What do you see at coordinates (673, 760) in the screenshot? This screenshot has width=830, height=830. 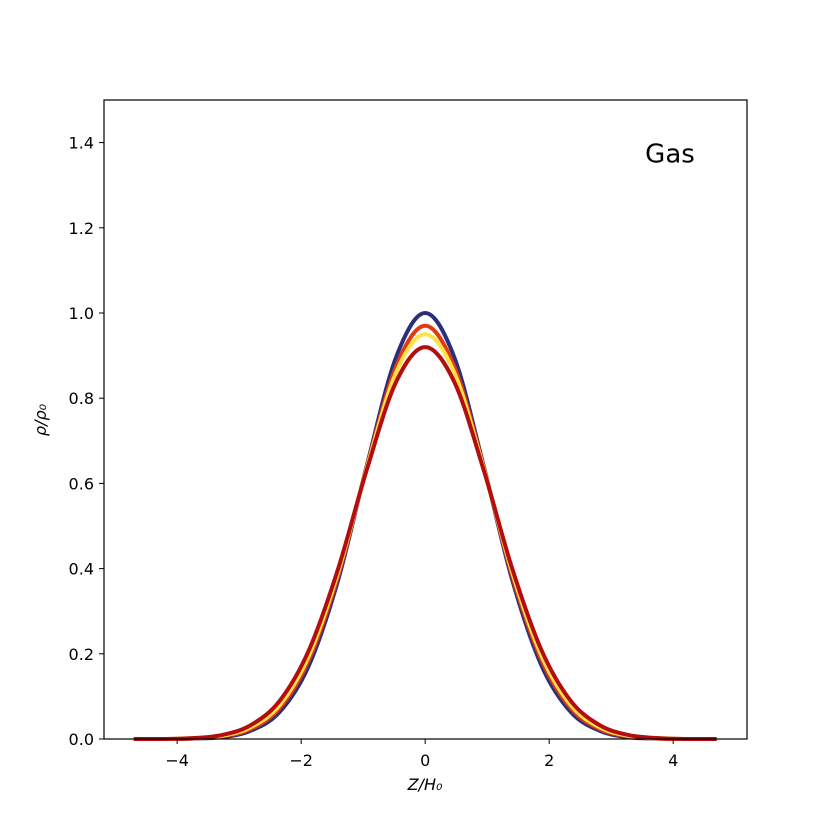 I see `x-tick-label: 4` at bounding box center [673, 760].